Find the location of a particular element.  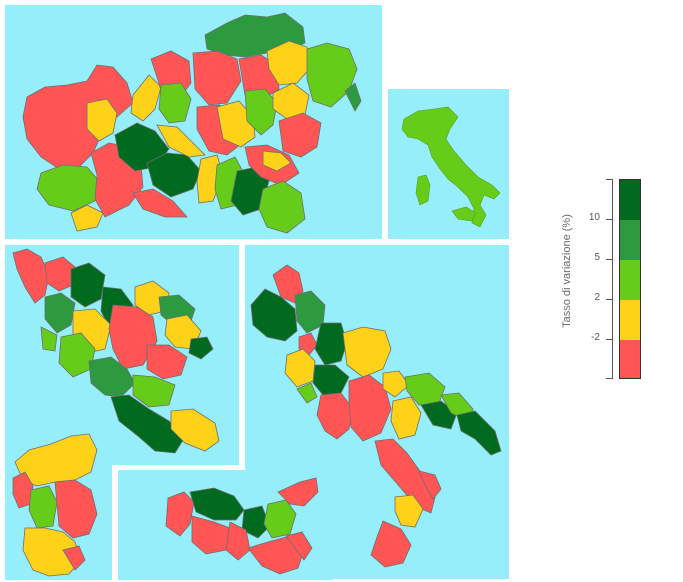

sardinia-map is located at coordinates (55, 505).